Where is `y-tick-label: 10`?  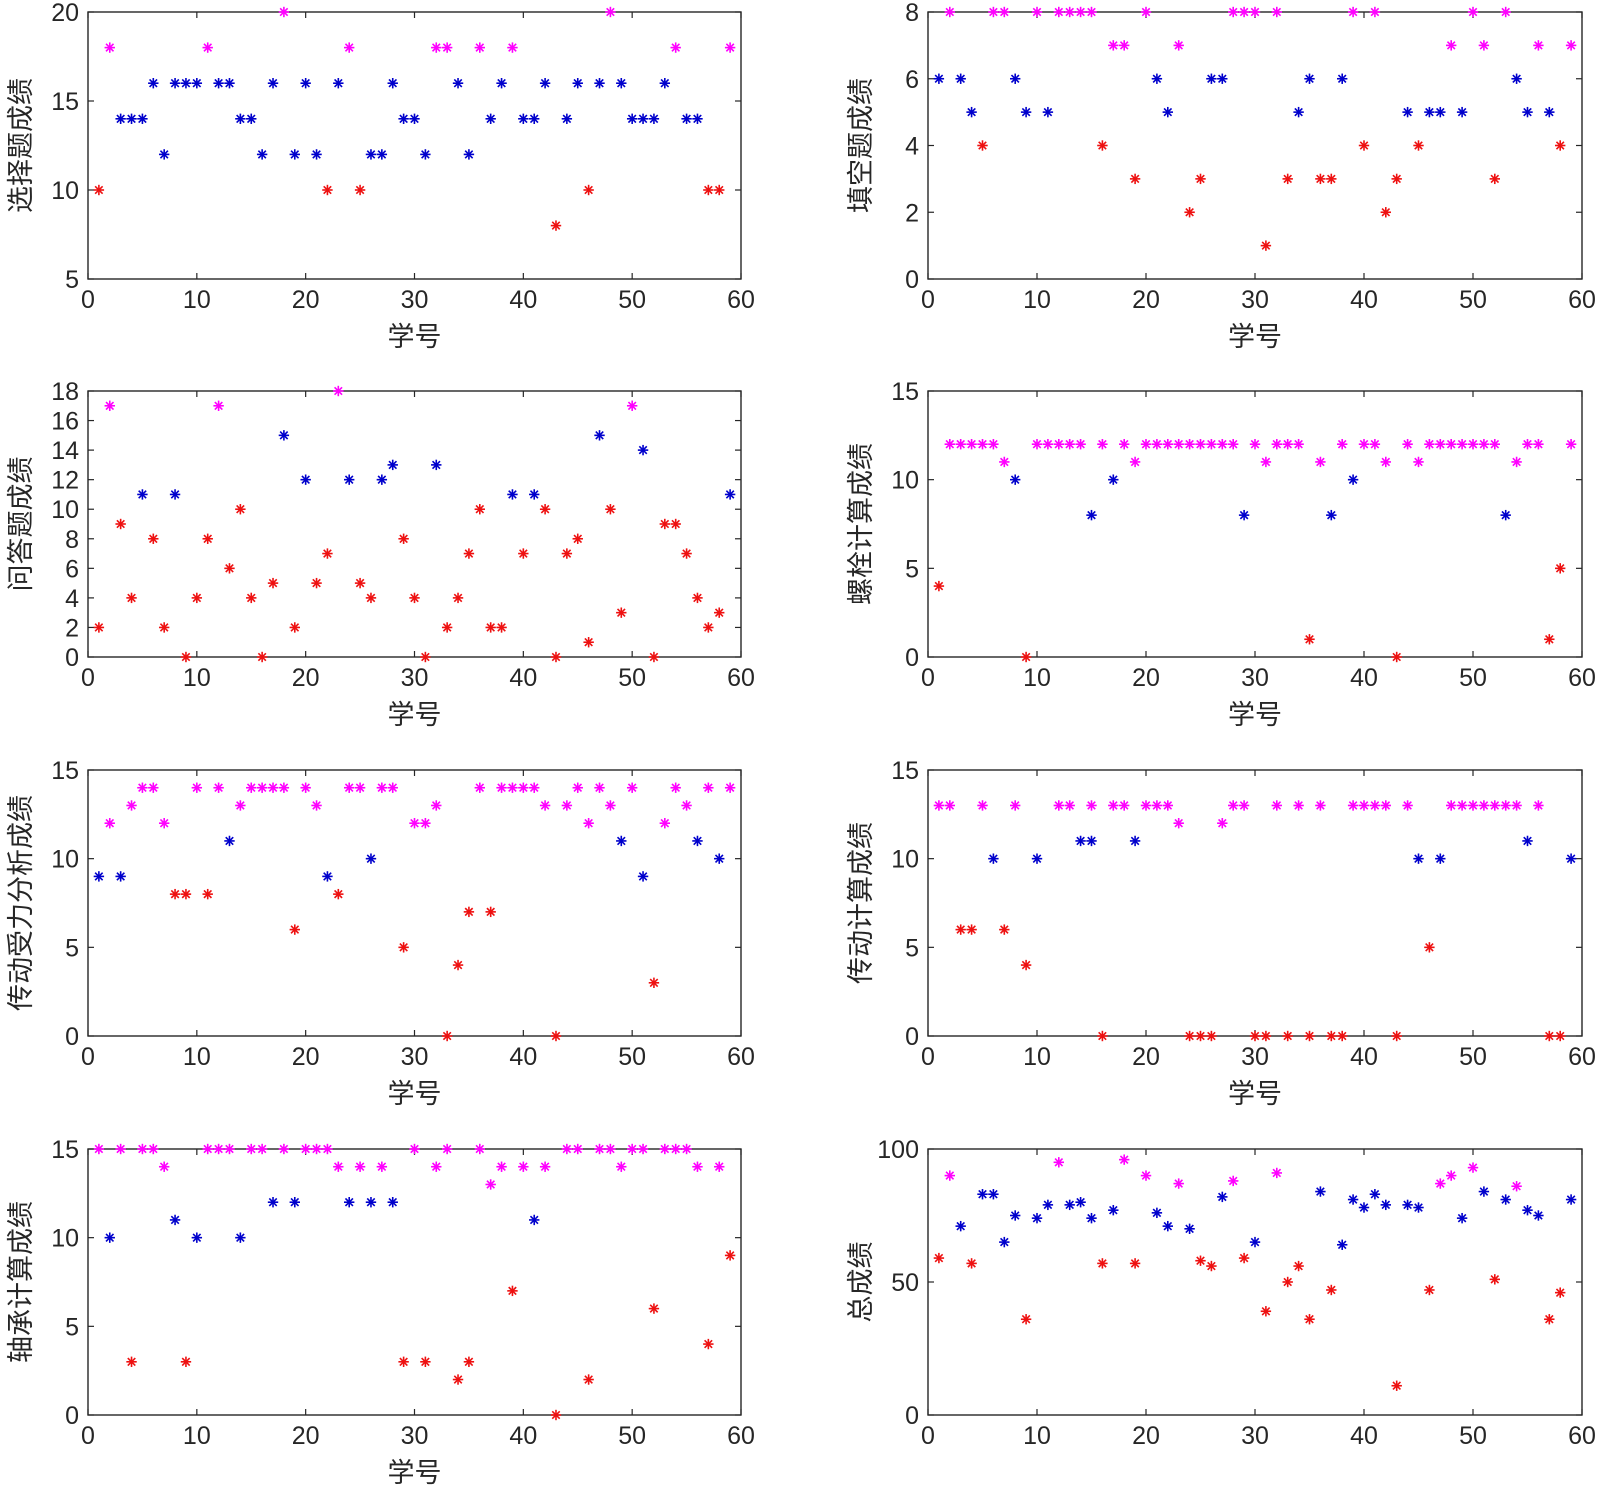 y-tick-label: 10 is located at coordinates (65, 510).